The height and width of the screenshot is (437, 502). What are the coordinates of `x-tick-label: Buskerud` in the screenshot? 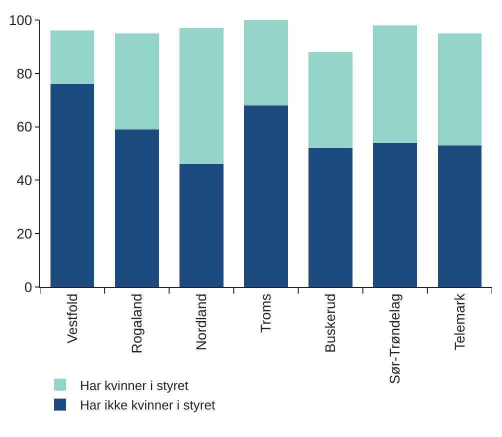 It's located at (330, 323).